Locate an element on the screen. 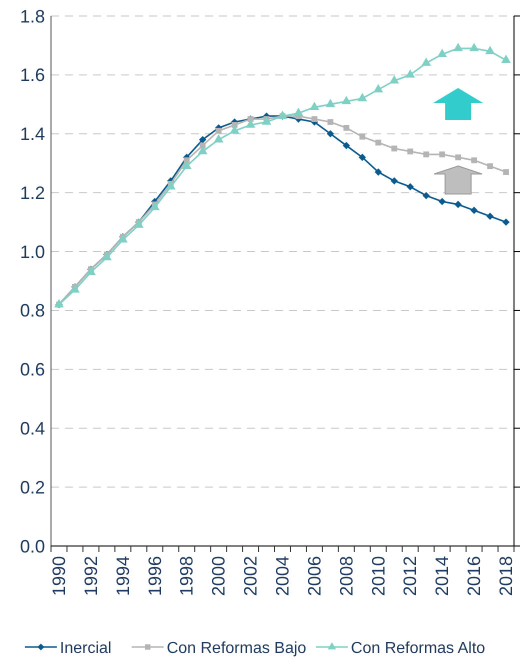  y-tick-label: 0.6 is located at coordinates (32, 370).